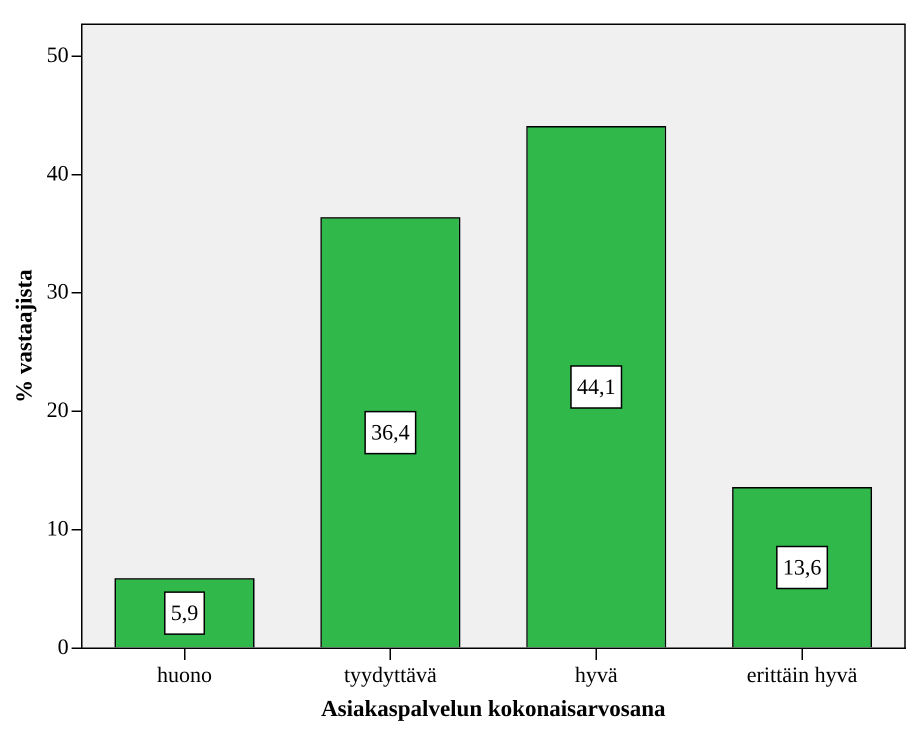 The width and height of the screenshot is (915, 736). Describe the element at coordinates (802, 674) in the screenshot. I see `x-tick-label: erittäin hyvä` at that location.